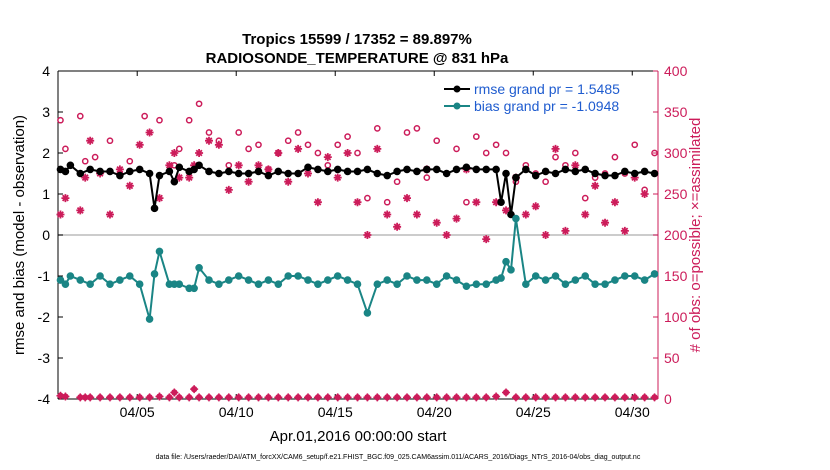 The width and height of the screenshot is (830, 470). What do you see at coordinates (335, 412) in the screenshot?
I see `x-tick-label: 04/15` at bounding box center [335, 412].